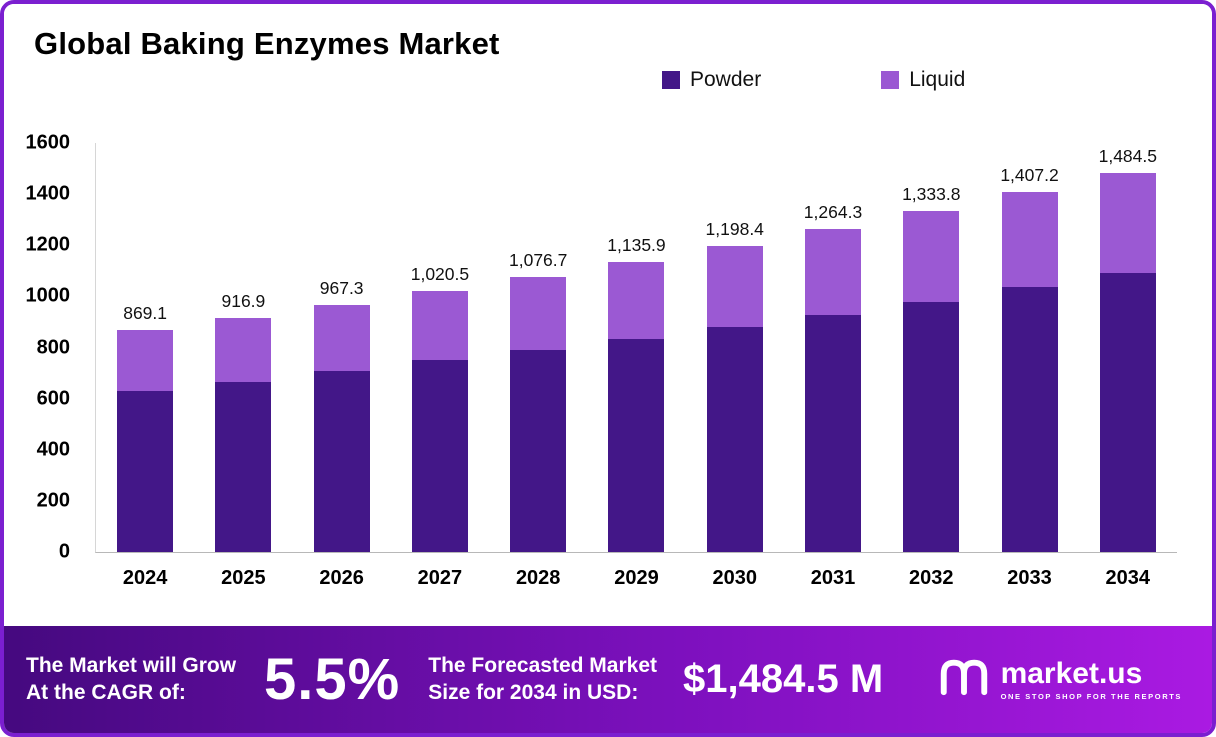 The height and width of the screenshot is (737, 1216). I want to click on bar-column: 1,264.3 2031, so click(833, 366).